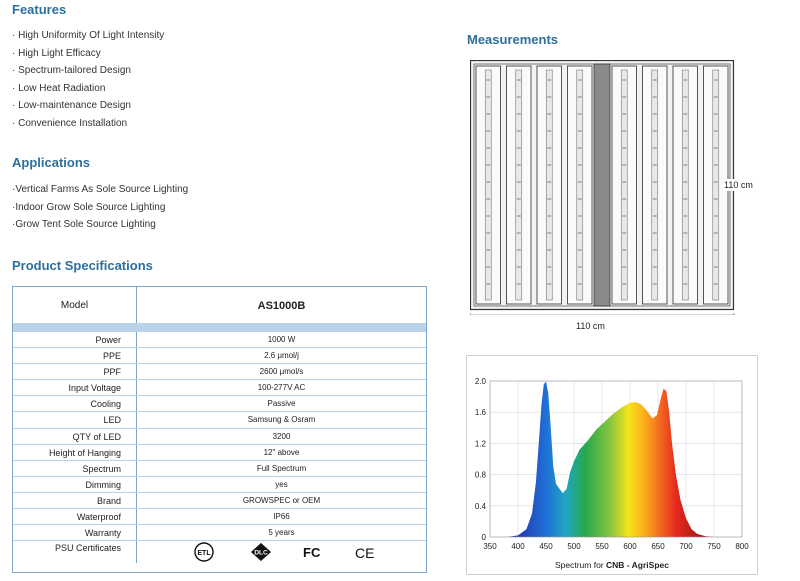 This screenshot has width=800, height=581. I want to click on table-row: Brand GROWSPEC or OEM, so click(219, 501).